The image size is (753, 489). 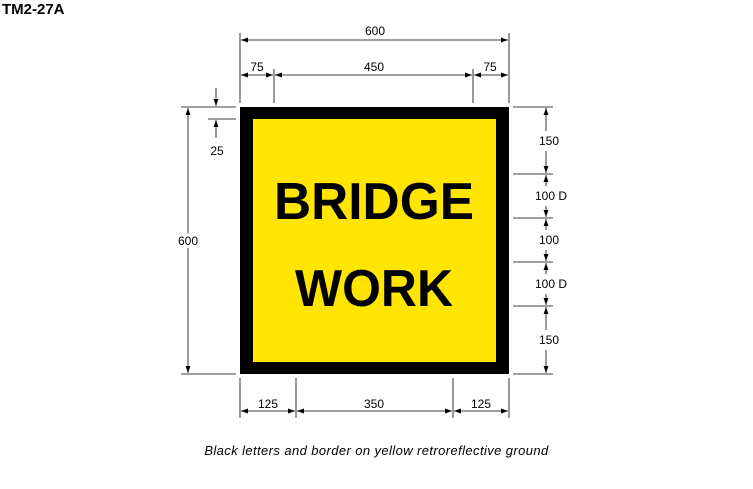 I want to click on dim-right-3: 100, so click(x=549, y=240).